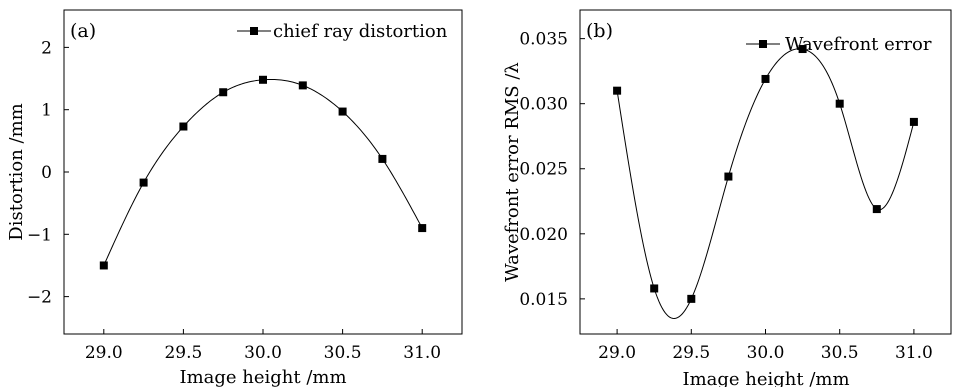  I want to click on legend: Wavefront error, so click(839, 44).